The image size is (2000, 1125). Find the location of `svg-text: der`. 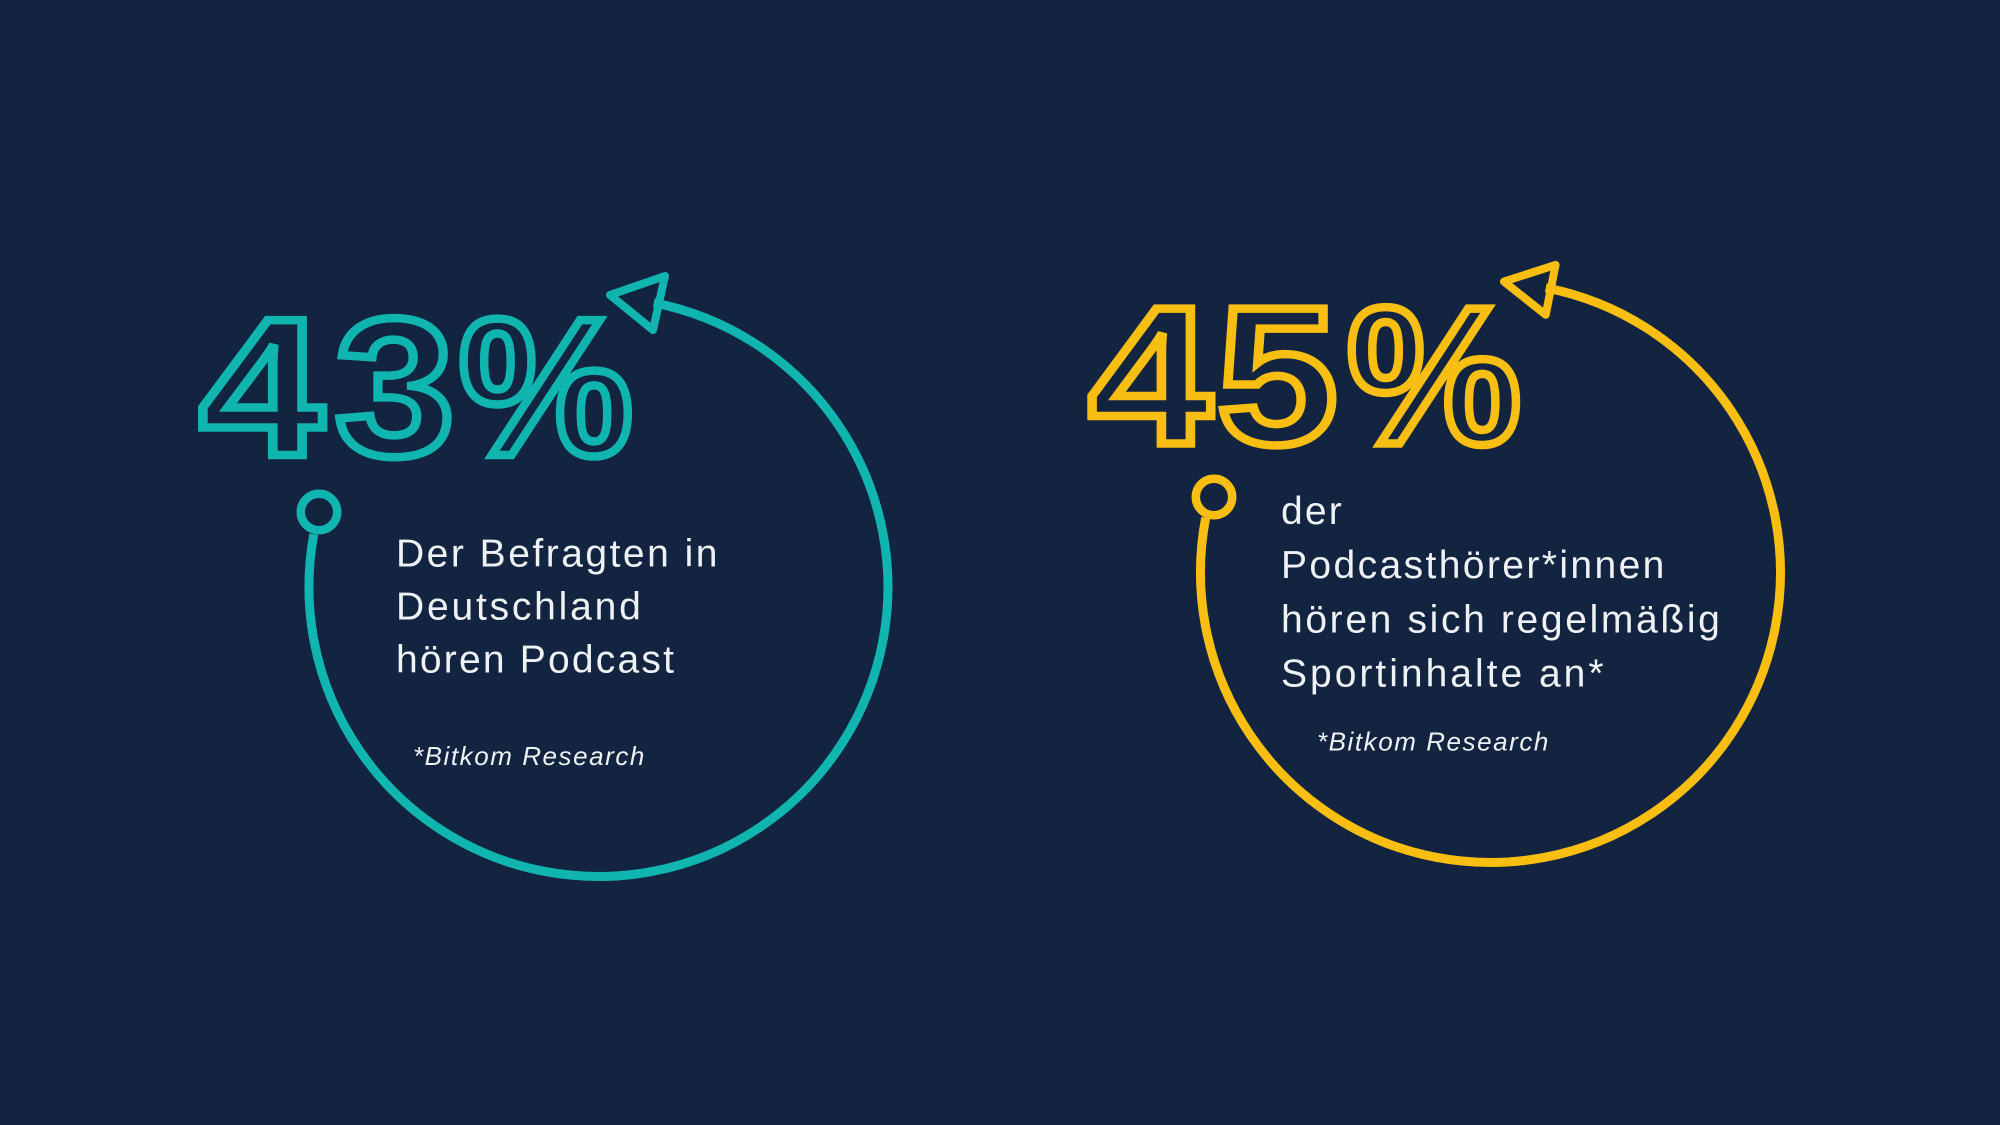

svg-text: der is located at coordinates (1312, 511).